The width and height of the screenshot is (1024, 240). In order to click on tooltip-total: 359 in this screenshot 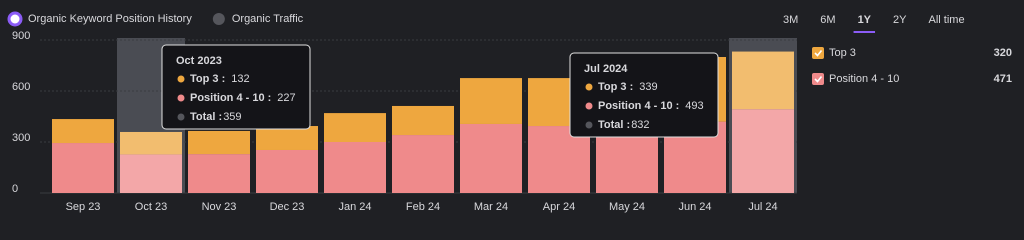, I will do `click(232, 117)`.